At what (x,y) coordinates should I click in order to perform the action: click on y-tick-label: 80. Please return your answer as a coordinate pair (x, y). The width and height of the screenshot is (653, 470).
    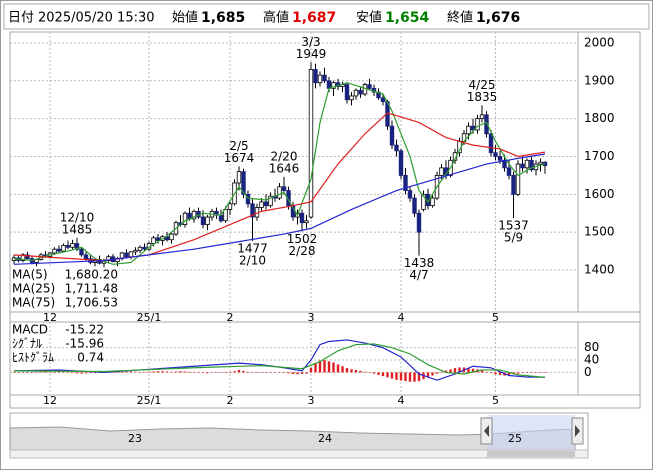
    Looking at the image, I should click on (591, 347).